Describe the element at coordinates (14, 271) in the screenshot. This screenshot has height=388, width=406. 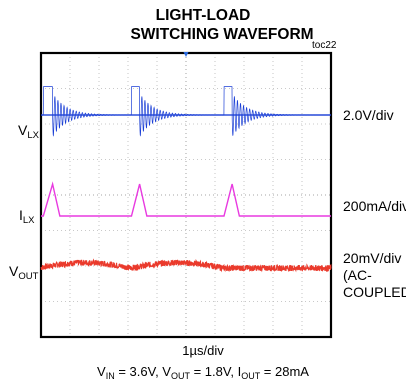
I see `ch3-label-main: V` at that location.